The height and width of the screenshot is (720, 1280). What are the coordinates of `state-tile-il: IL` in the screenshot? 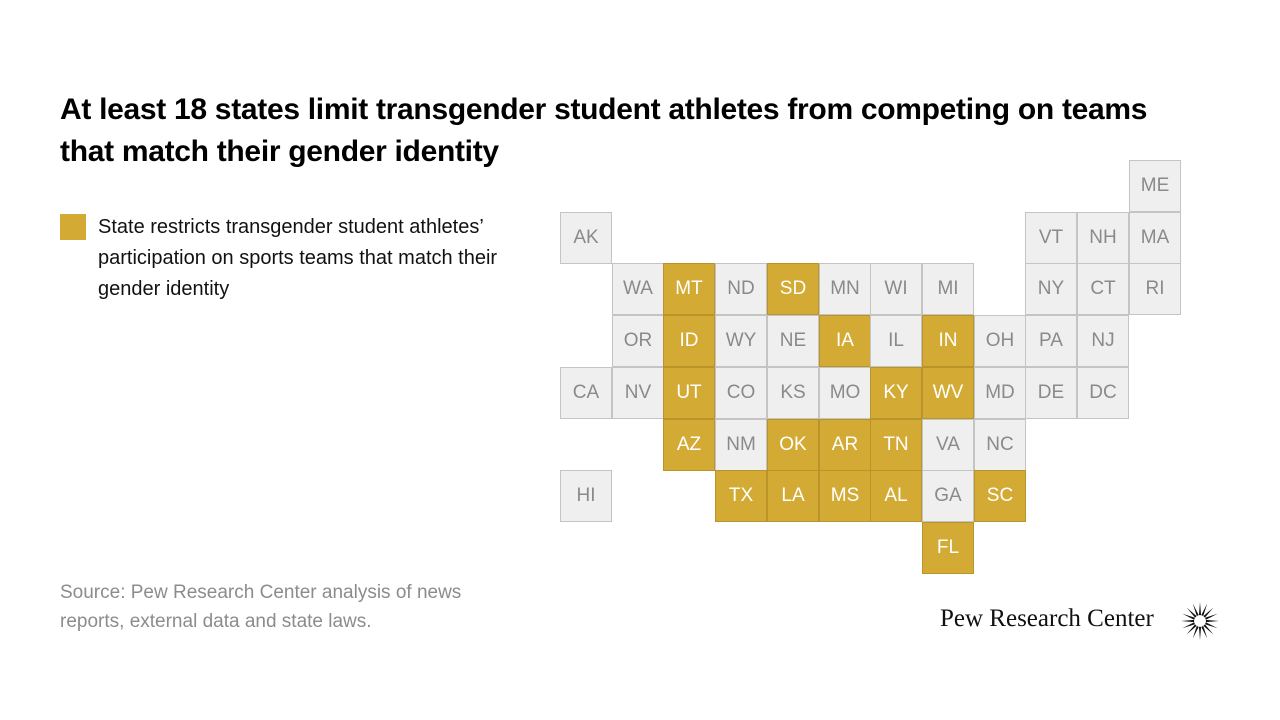 It's located at (896, 341).